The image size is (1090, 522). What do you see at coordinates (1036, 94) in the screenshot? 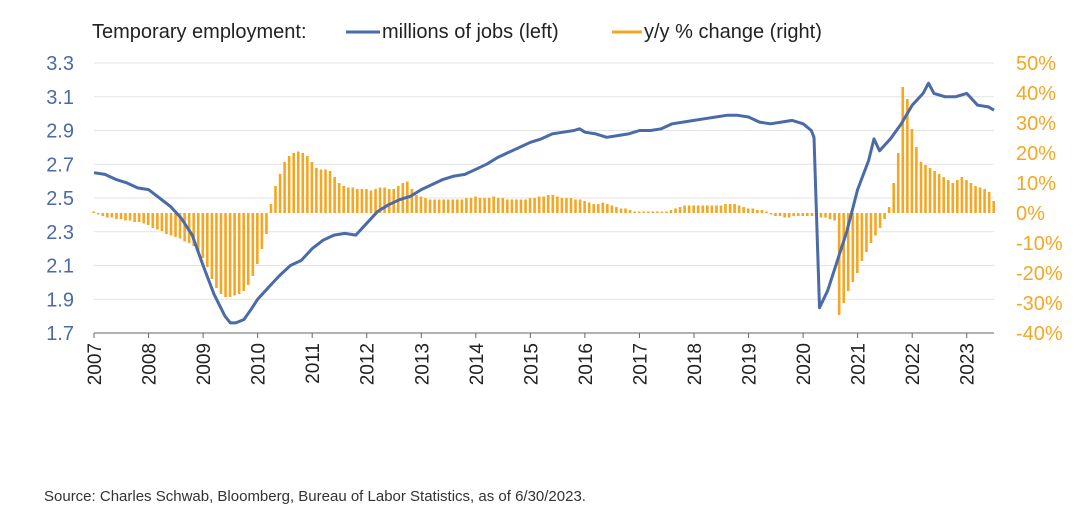
I see `right-tick-label: 40%` at bounding box center [1036, 94].